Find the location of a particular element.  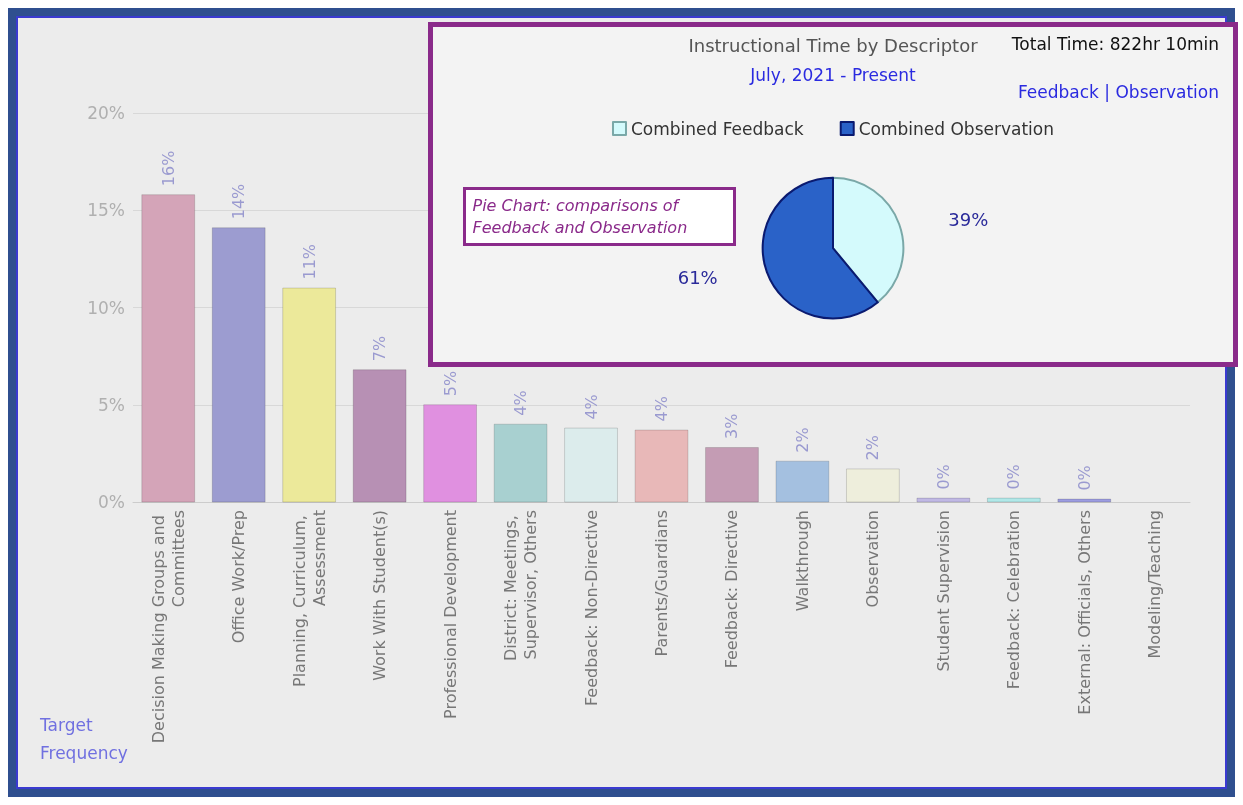

x-tick-label: Decision Making Groups and Committees is located at coordinates (168, 627).